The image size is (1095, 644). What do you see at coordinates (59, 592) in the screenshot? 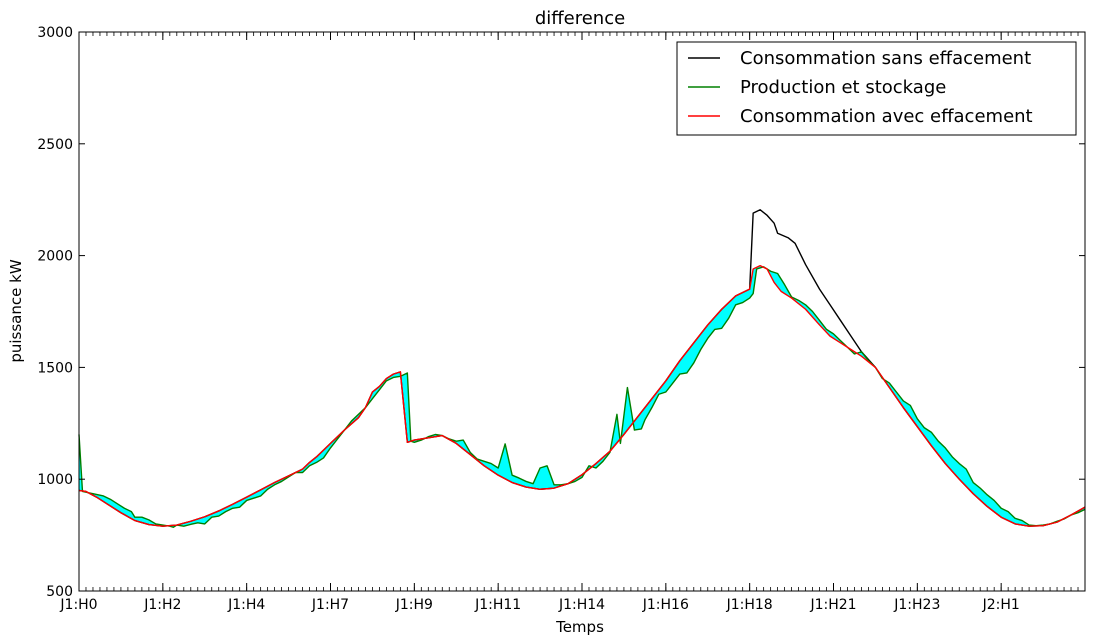
I see `y-tick-label: 500` at bounding box center [59, 592].